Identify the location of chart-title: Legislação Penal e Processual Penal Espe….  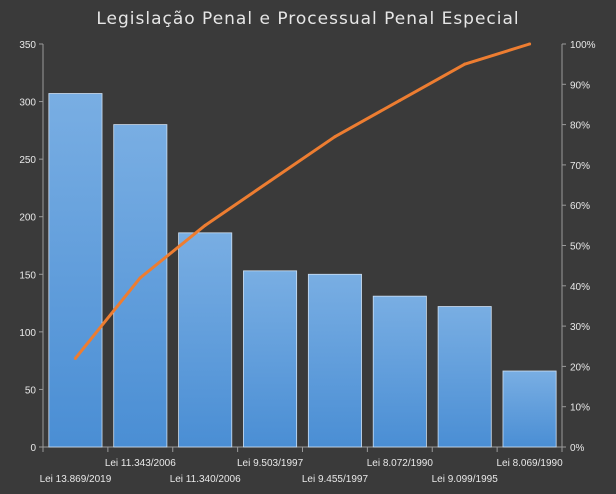
(307, 19).